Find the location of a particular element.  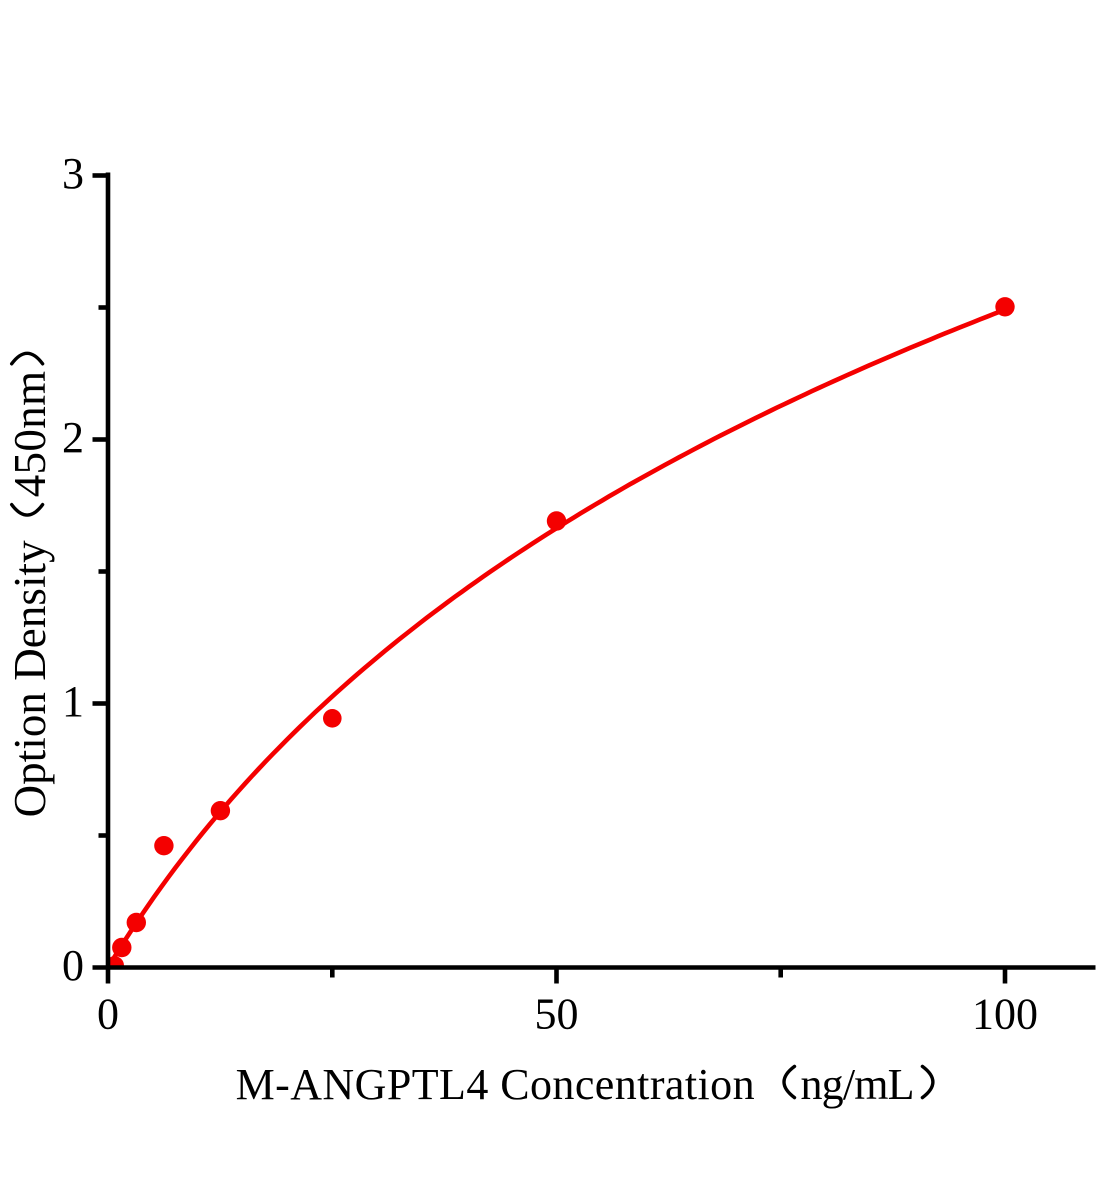

svg-text: 1 is located at coordinates (73, 701).